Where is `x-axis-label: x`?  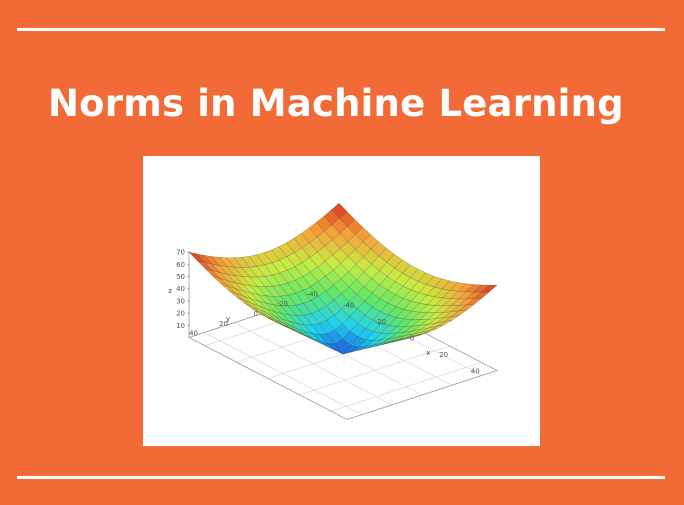 x-axis-label: x is located at coordinates (428, 353).